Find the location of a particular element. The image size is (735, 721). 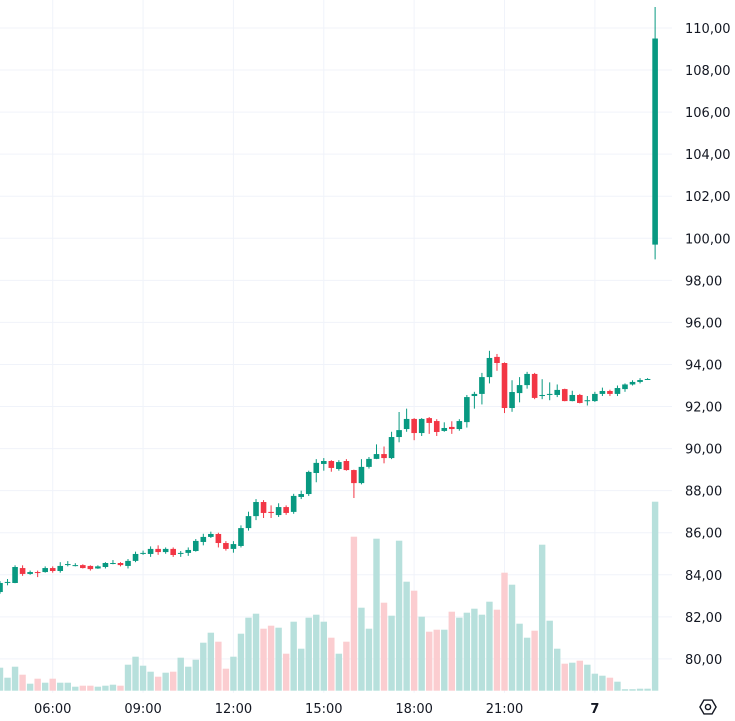

time-tick-label: 12:00 is located at coordinates (233, 709).